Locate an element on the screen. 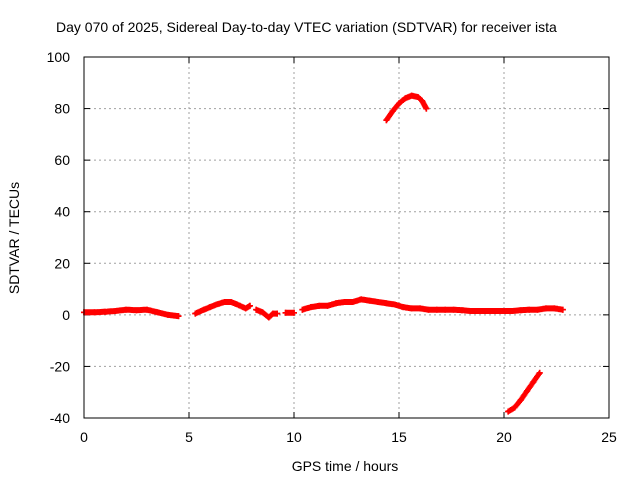  y-tick-label: 0 is located at coordinates (66, 315).